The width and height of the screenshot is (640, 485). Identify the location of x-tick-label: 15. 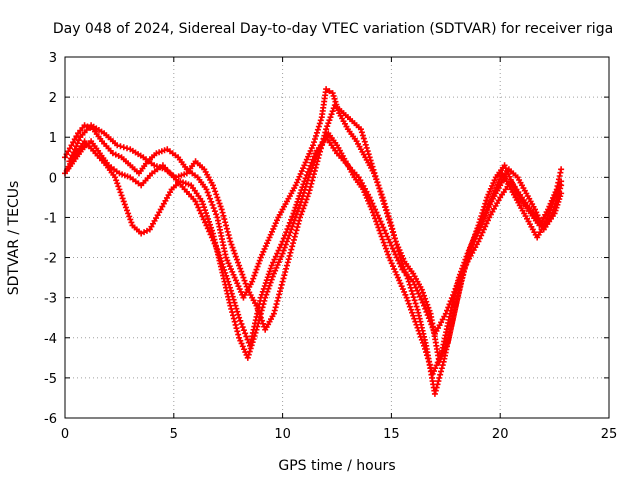
(391, 434).